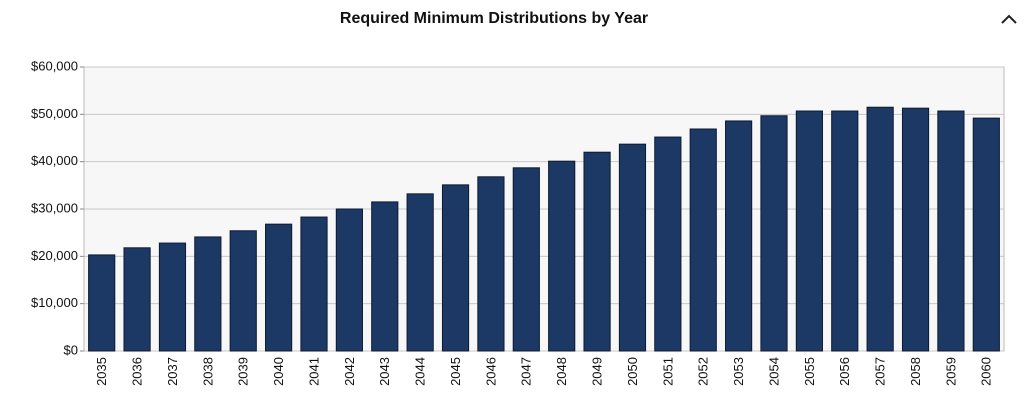  I want to click on x-tick-label: 2054, so click(773, 371).